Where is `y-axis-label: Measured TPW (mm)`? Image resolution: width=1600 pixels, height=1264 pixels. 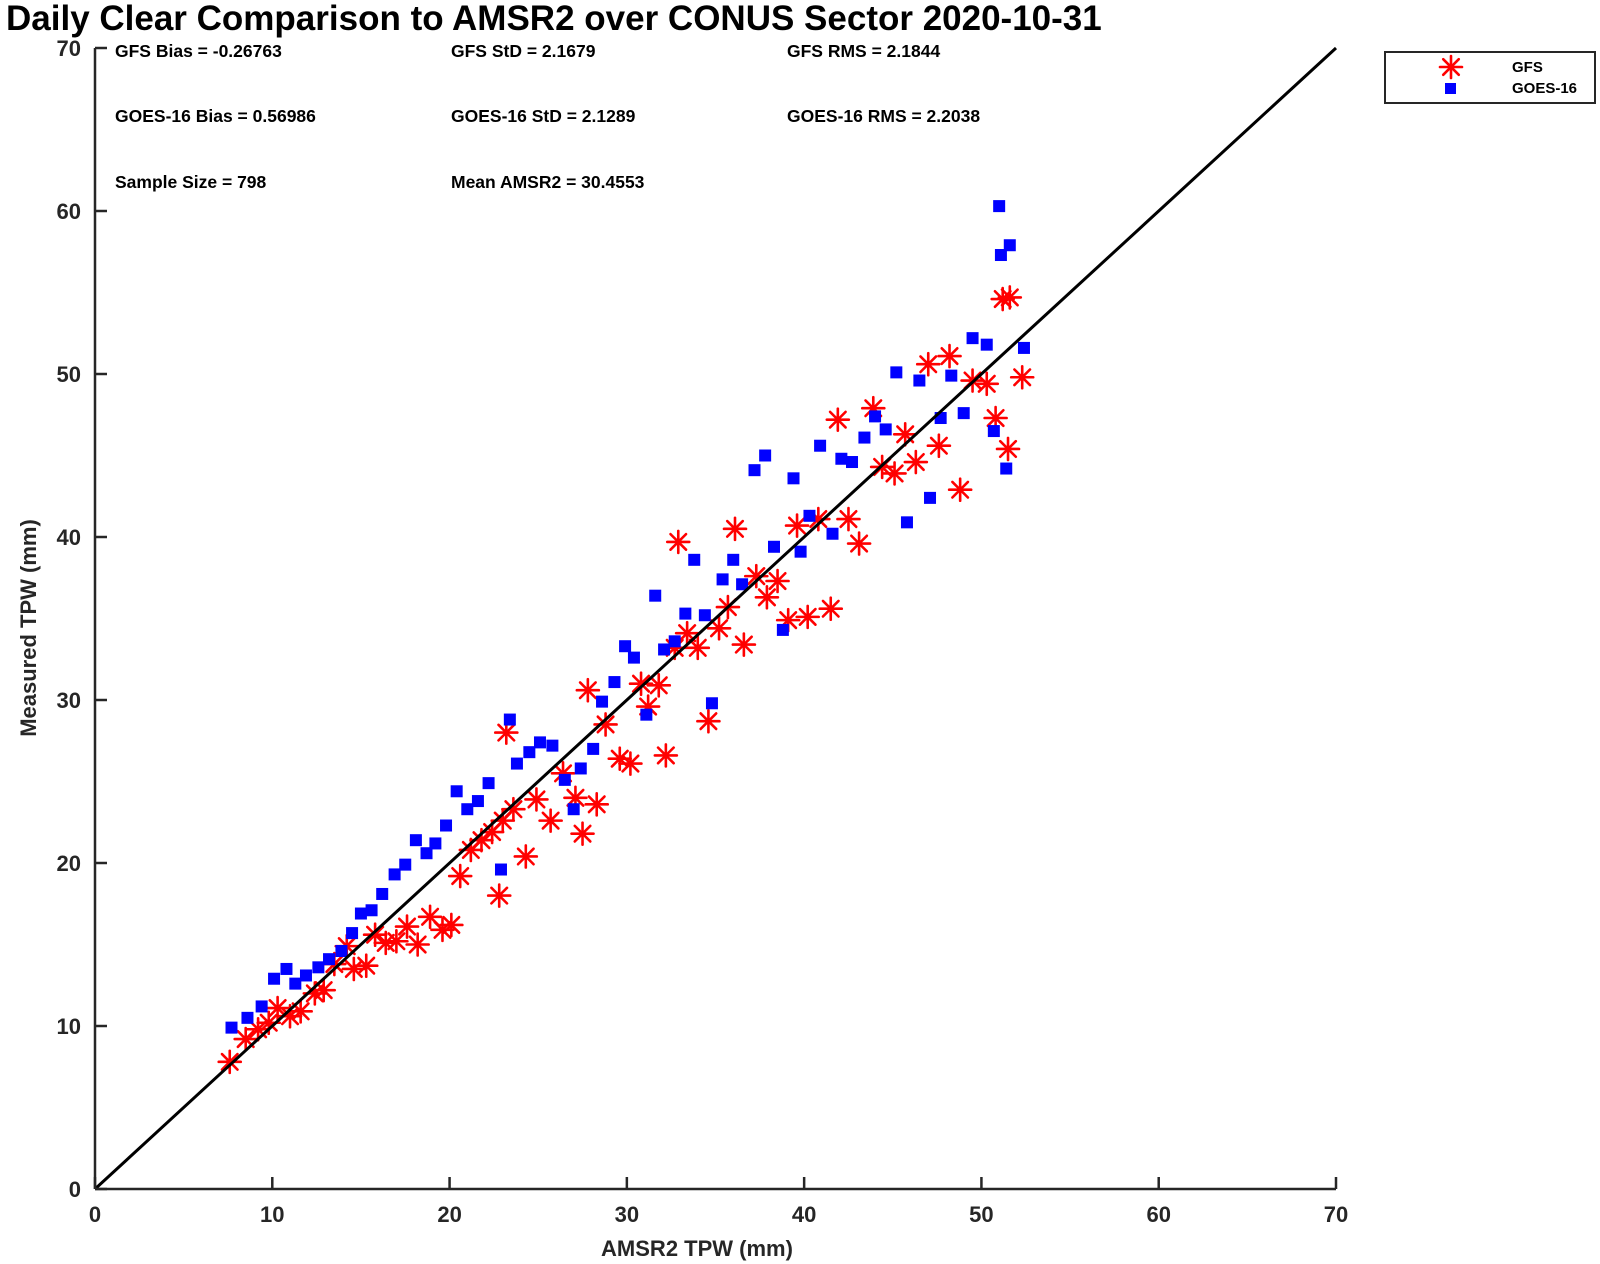
y-axis-label: Measured TPW (mm) is located at coordinates (28, 628).